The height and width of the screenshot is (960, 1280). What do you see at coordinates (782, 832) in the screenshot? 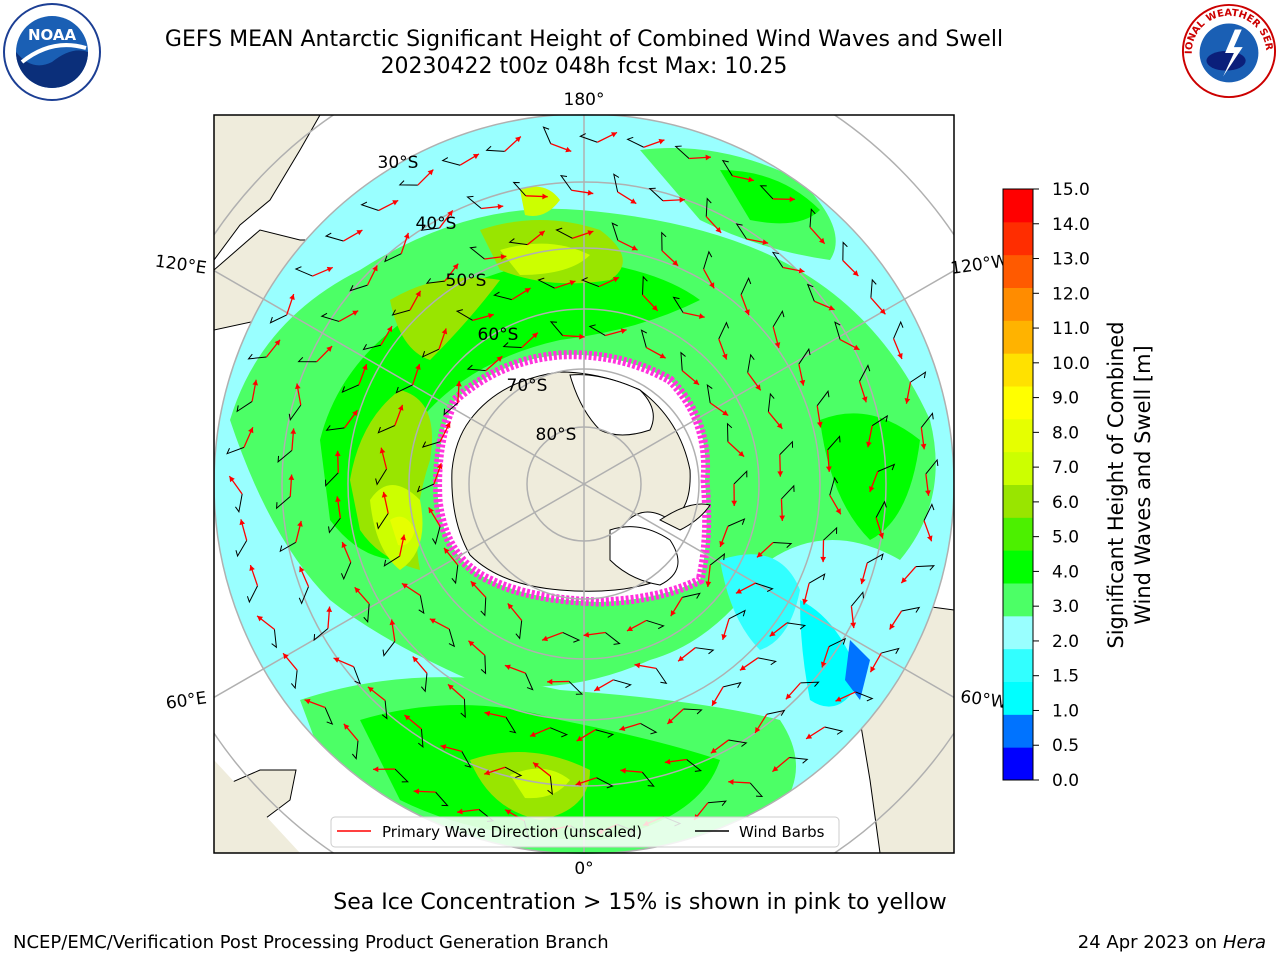
I see `legend-wind-barbs-label: Wind Barbs` at bounding box center [782, 832].